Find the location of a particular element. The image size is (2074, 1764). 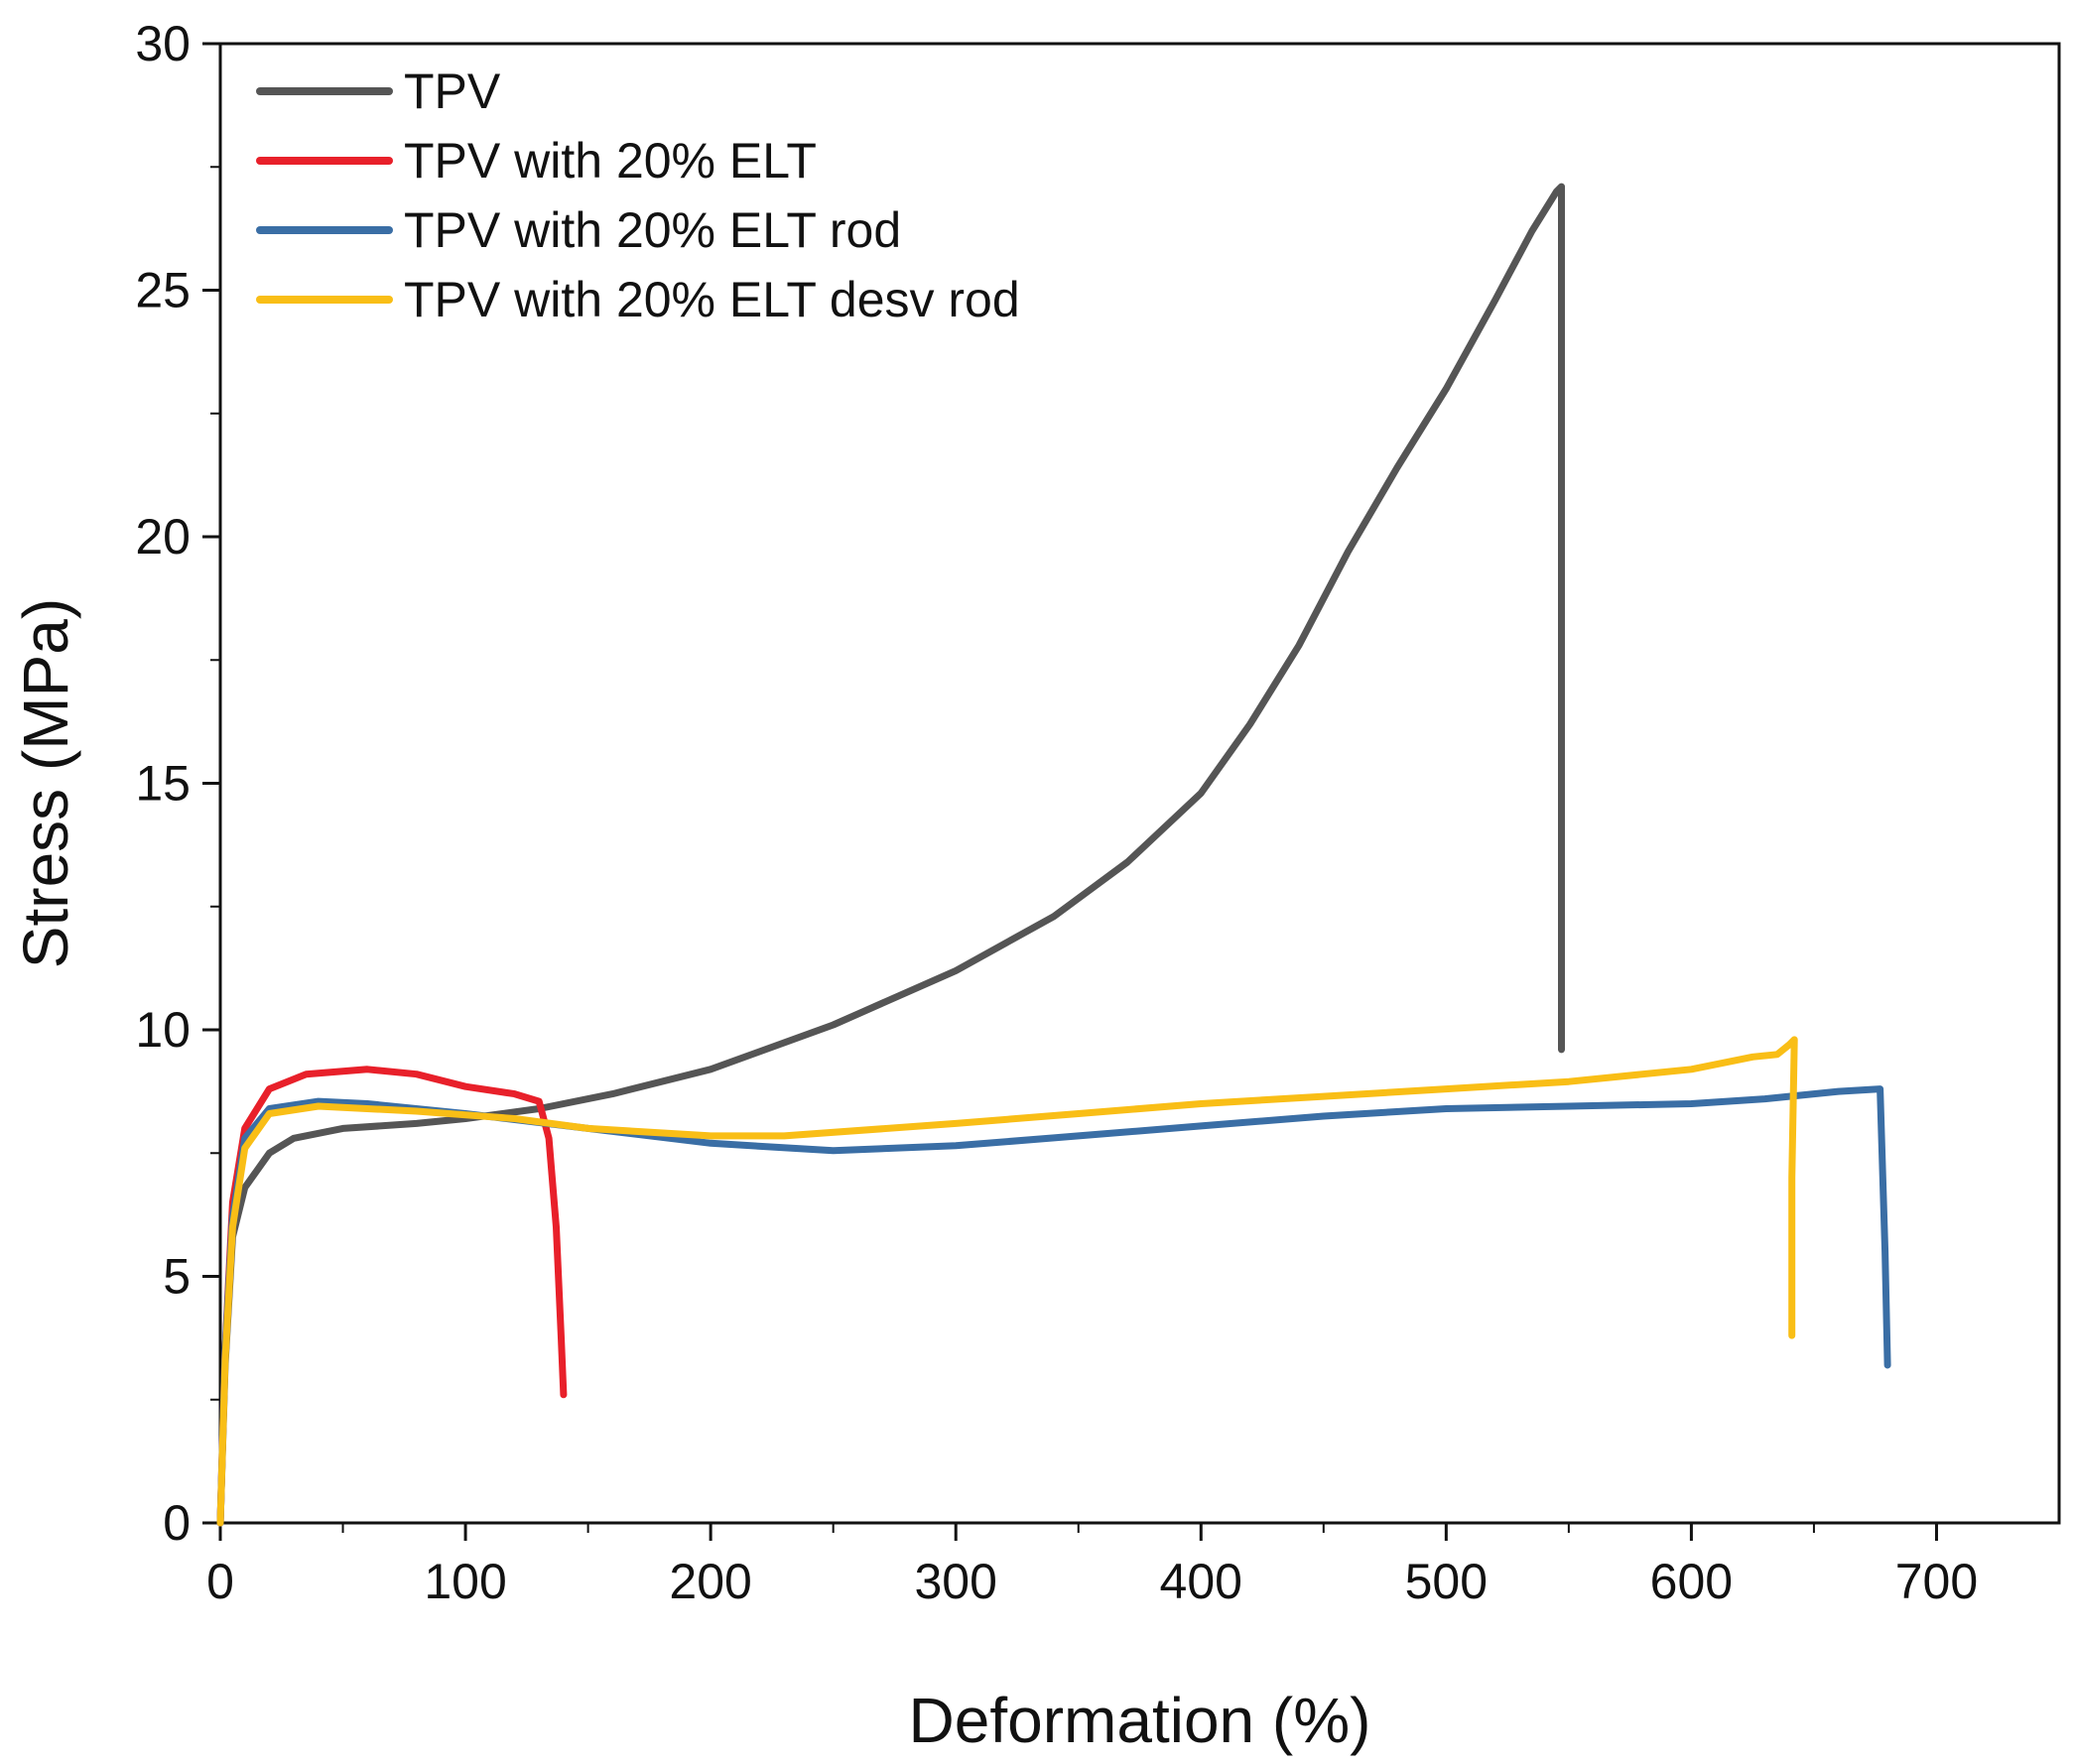

y-tick-label: 10 is located at coordinates (163, 1030).